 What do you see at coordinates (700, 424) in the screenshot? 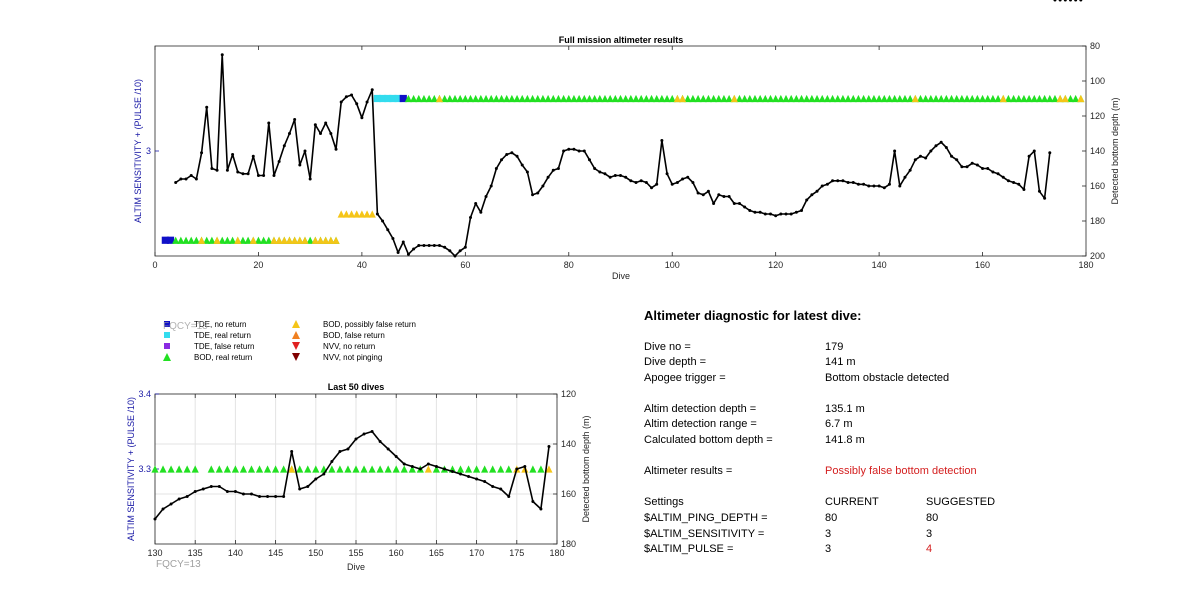
I see `diag-label: Altim detection range =` at bounding box center [700, 424].